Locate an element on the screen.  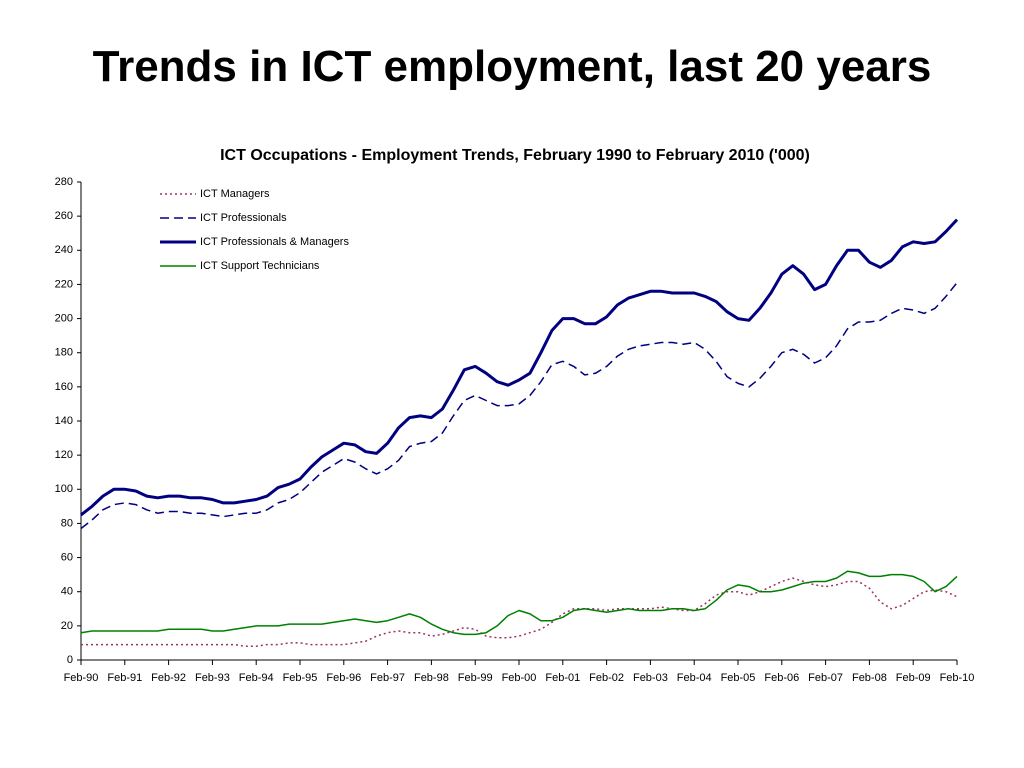
x-tick-label: Feb-00 is located at coordinates (519, 678).